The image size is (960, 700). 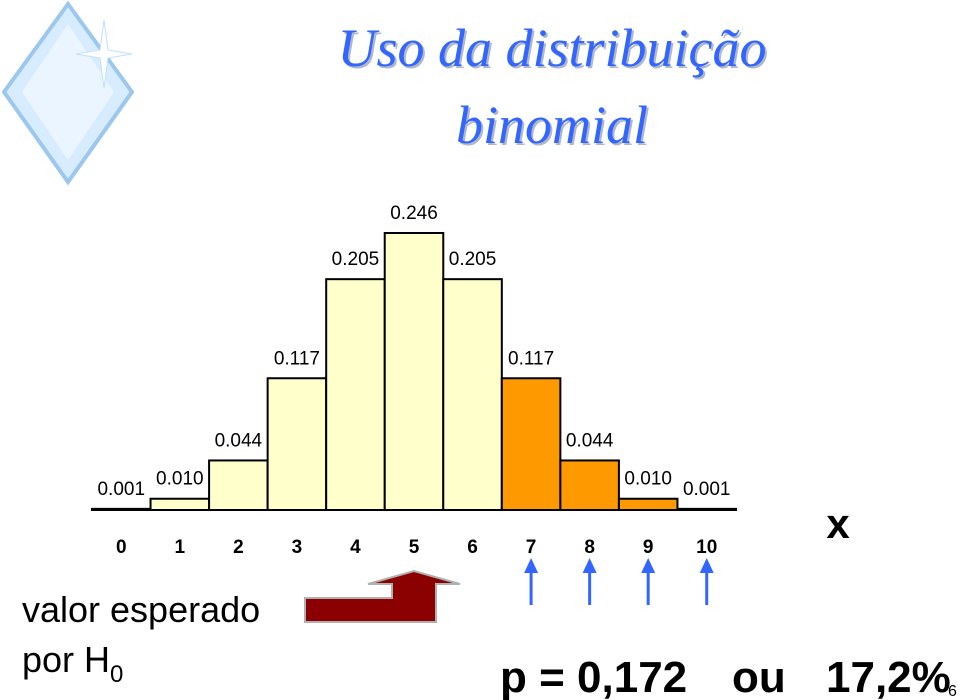 I want to click on x-tick-label: 2, so click(x=238, y=547).